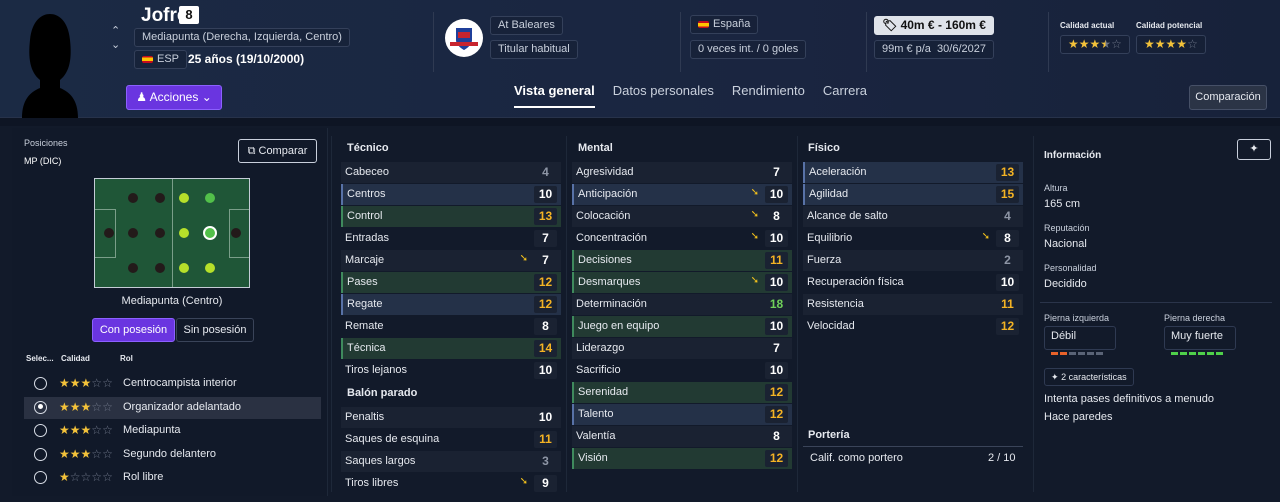 Image resolution: width=1280 pixels, height=502 pixels. What do you see at coordinates (682, 172) in the screenshot?
I see `attribute-row: Agresividad 7` at bounding box center [682, 172].